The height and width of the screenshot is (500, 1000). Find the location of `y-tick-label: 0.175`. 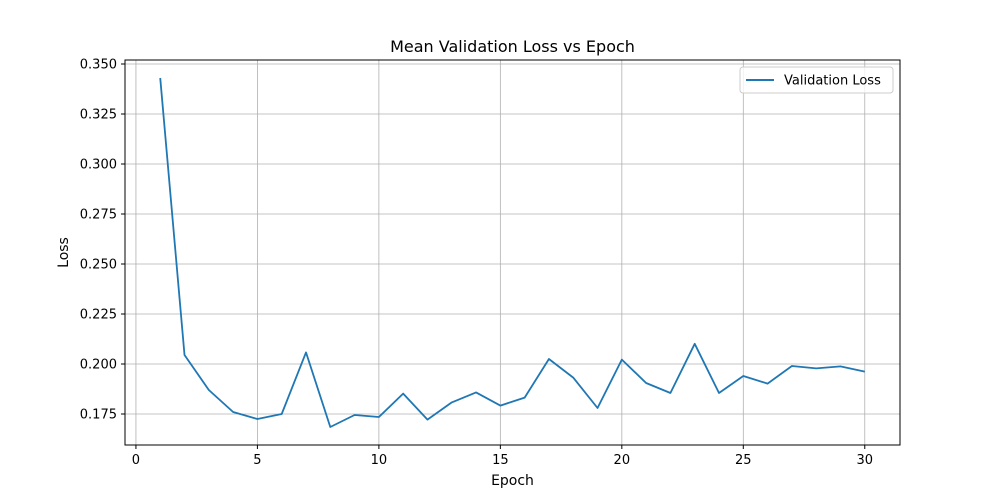

y-tick-label: 0.175 is located at coordinates (98, 415).